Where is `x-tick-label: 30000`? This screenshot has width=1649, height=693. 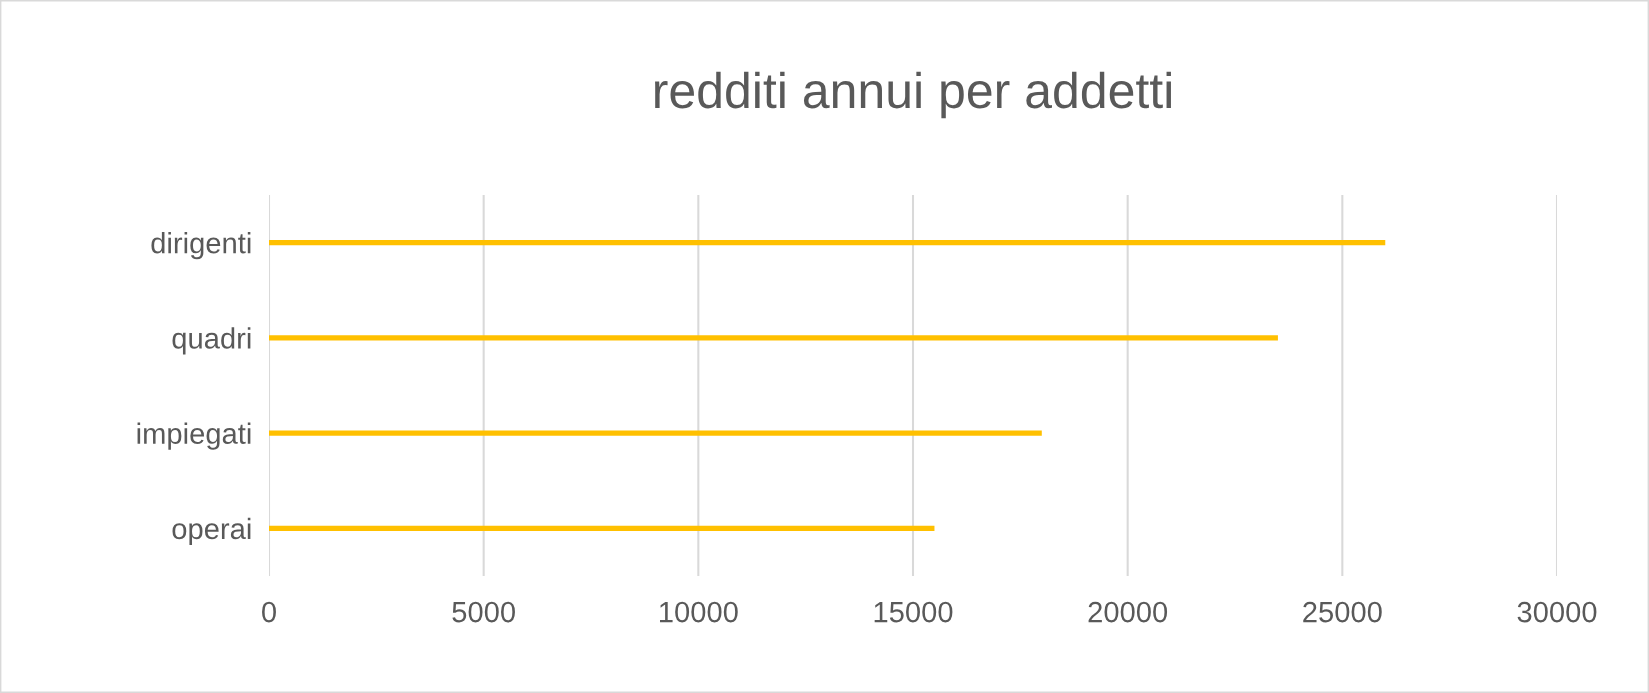 x-tick-label: 30000 is located at coordinates (1557, 612).